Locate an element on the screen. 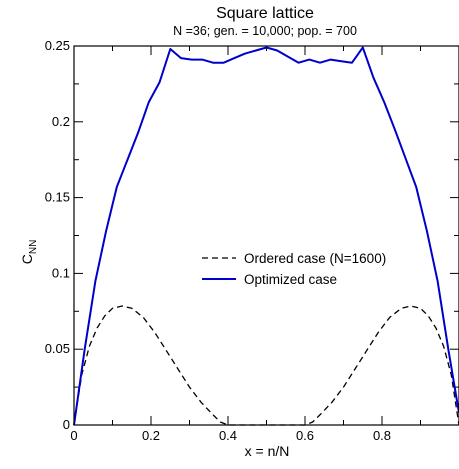  x-tick-label: 0.6 is located at coordinates (305, 435).